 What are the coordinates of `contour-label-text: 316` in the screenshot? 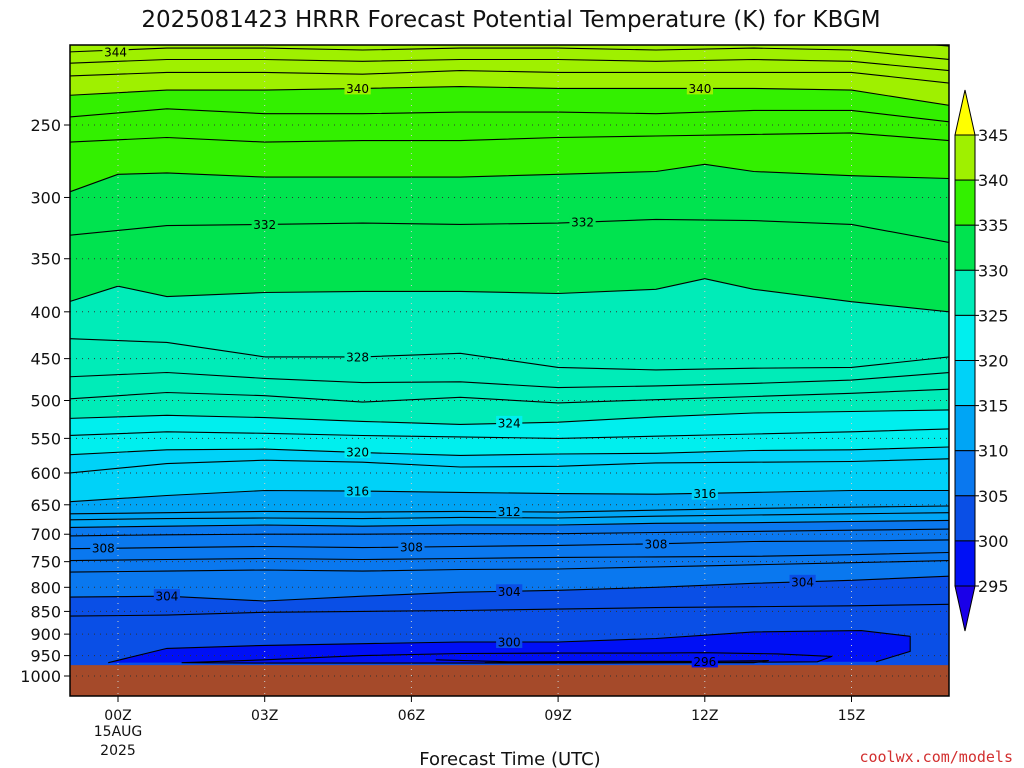 It's located at (357, 492).